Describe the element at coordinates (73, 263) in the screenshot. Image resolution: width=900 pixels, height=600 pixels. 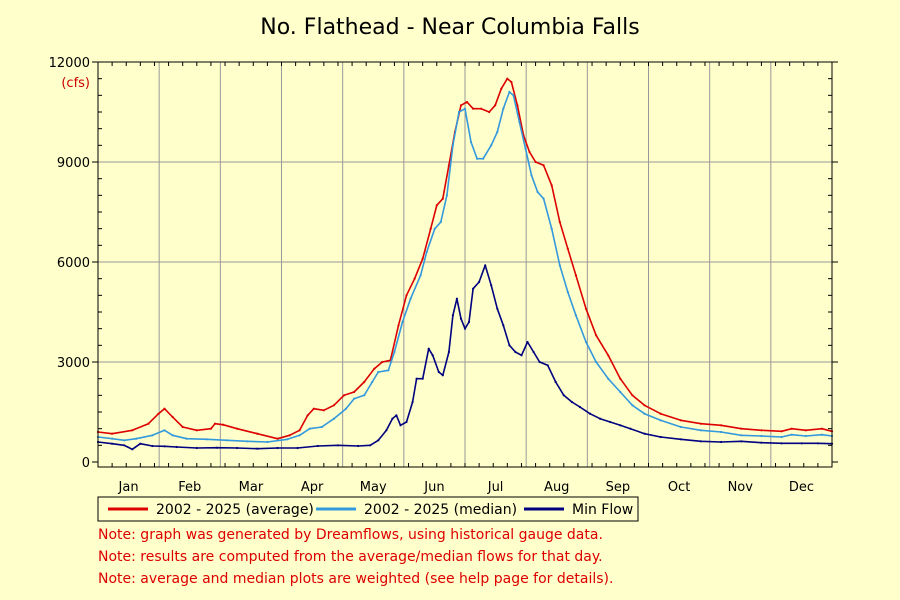
I see `y-tick-label: 6000` at that location.